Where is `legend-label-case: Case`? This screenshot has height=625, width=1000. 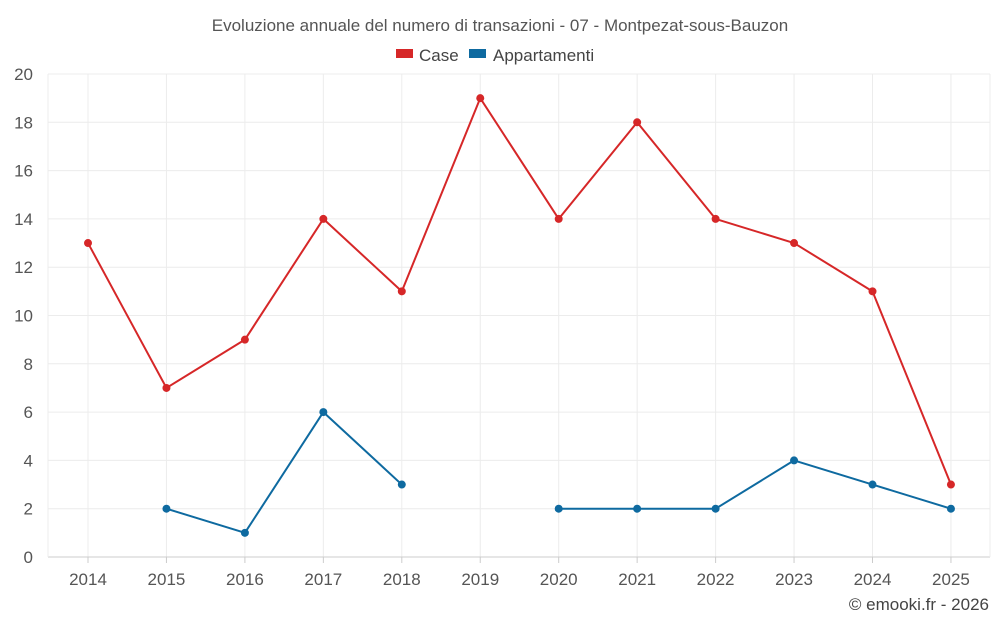 legend-label-case: Case is located at coordinates (439, 55).